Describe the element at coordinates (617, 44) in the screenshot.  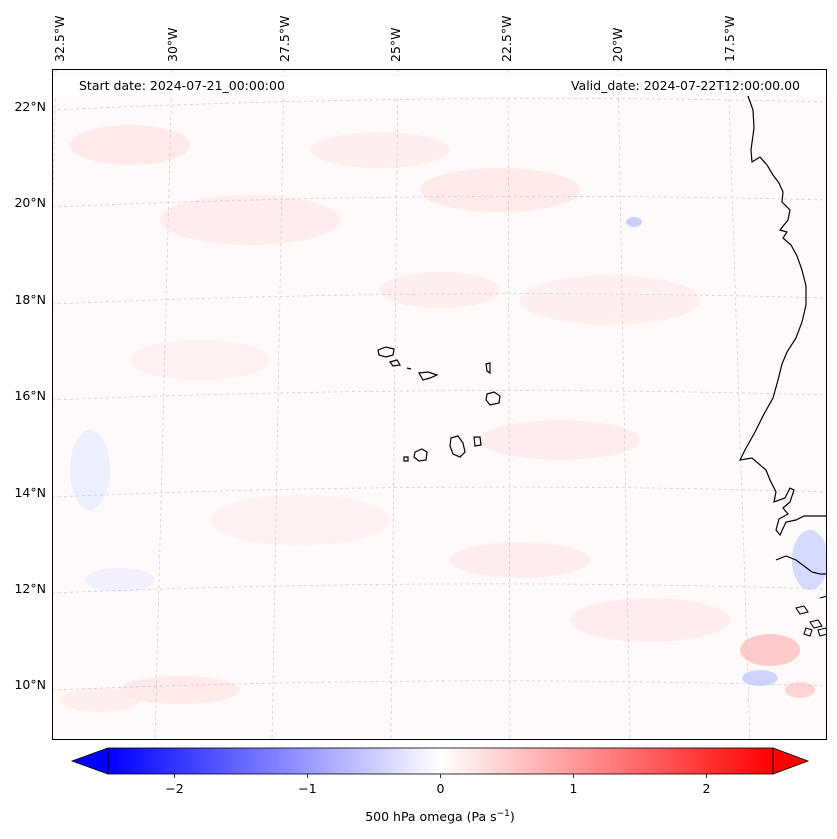
I see `lon-label: 20°W` at that location.